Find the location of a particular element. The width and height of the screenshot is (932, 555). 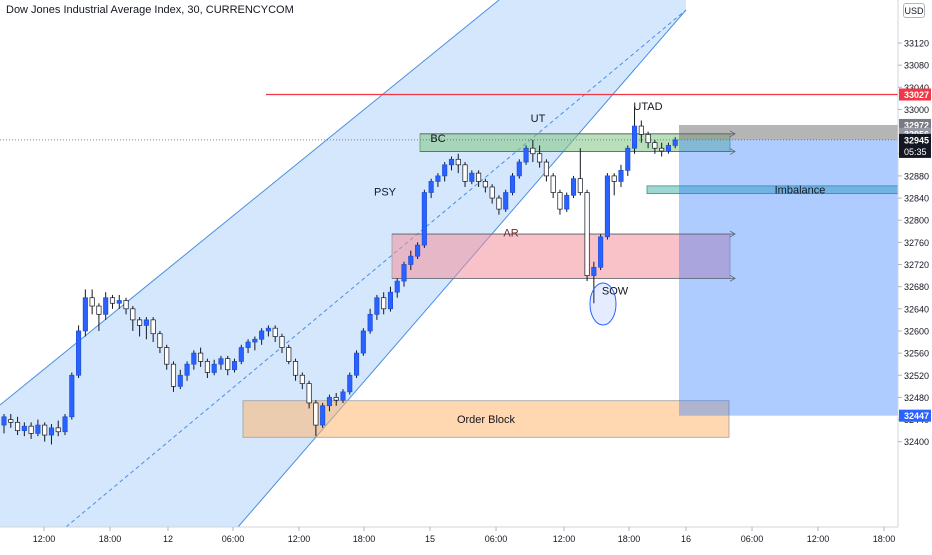

time-axis-bg is located at coordinates (466, 538).